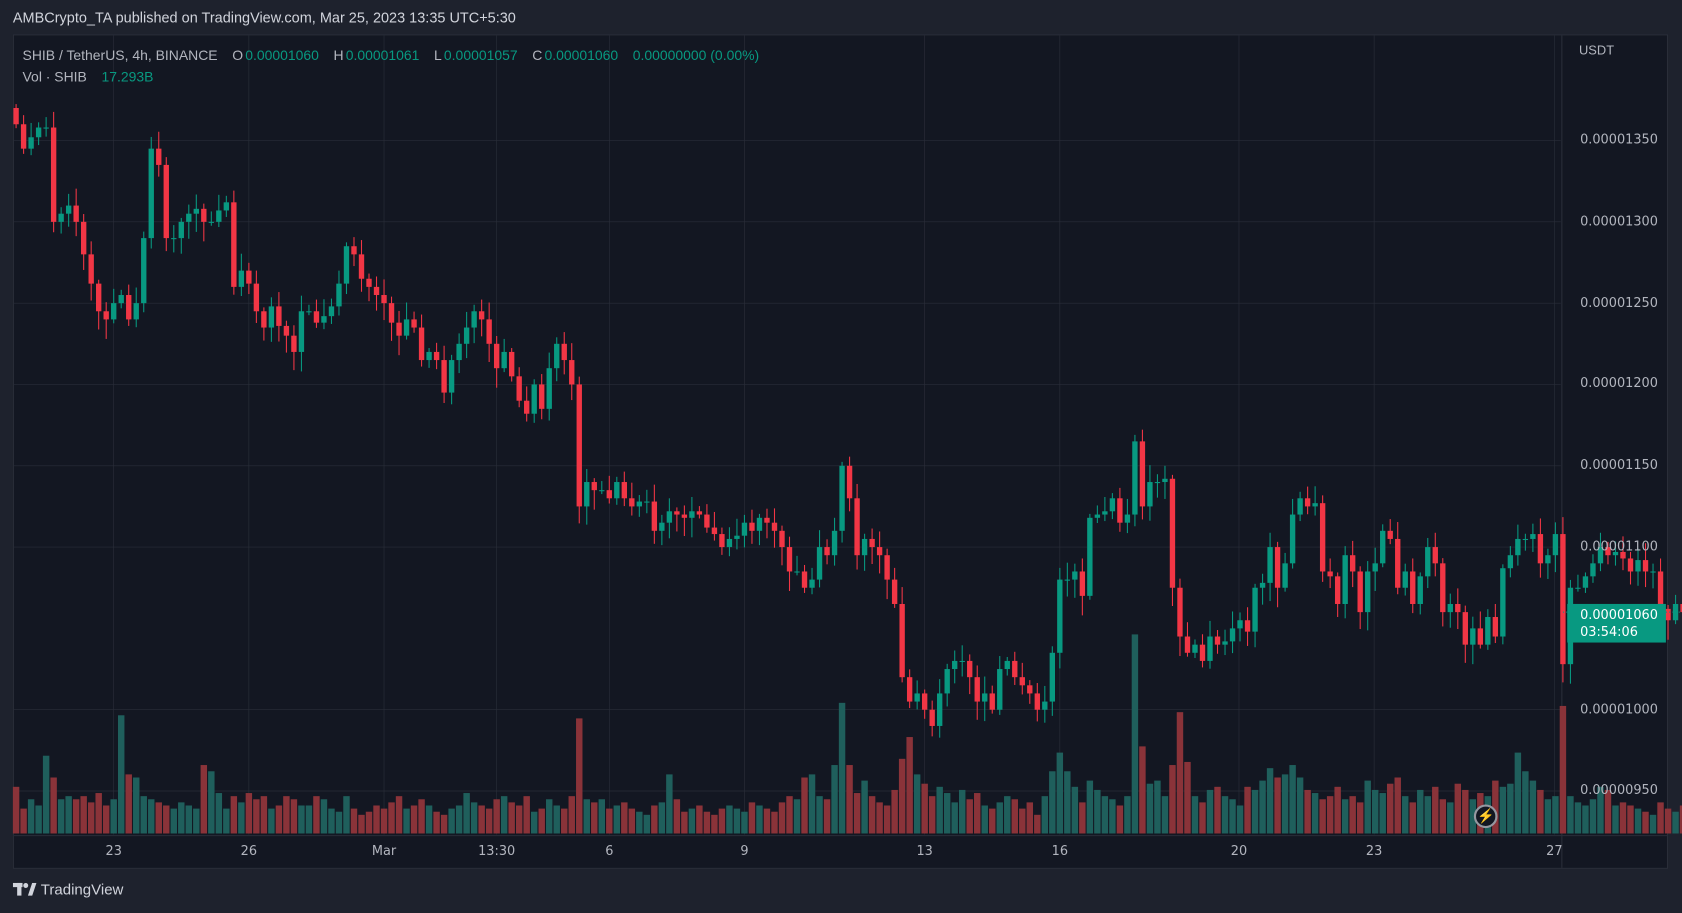 The image size is (1682, 913). I want to click on close-label: C, so click(537, 55).